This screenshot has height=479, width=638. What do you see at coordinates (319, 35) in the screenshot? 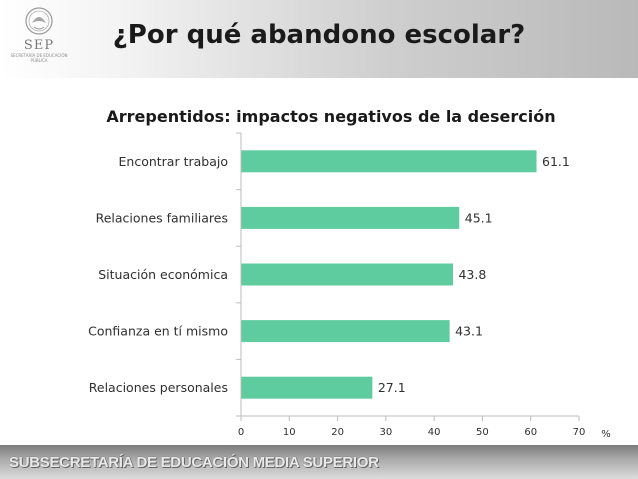
I see `page-title: ¿Por qué abandono escolar?` at bounding box center [319, 35].